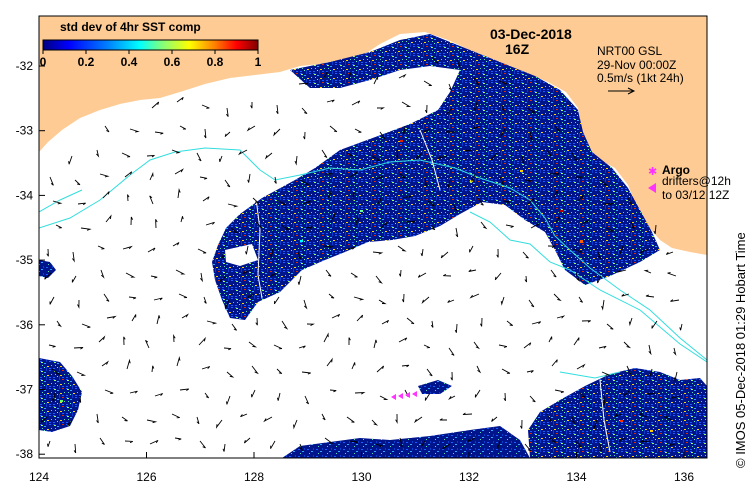 Image resolution: width=749 pixels, height=496 pixels. Describe the element at coordinates (25, 260) in the screenshot. I see `y-tick-label: -35` at that location.